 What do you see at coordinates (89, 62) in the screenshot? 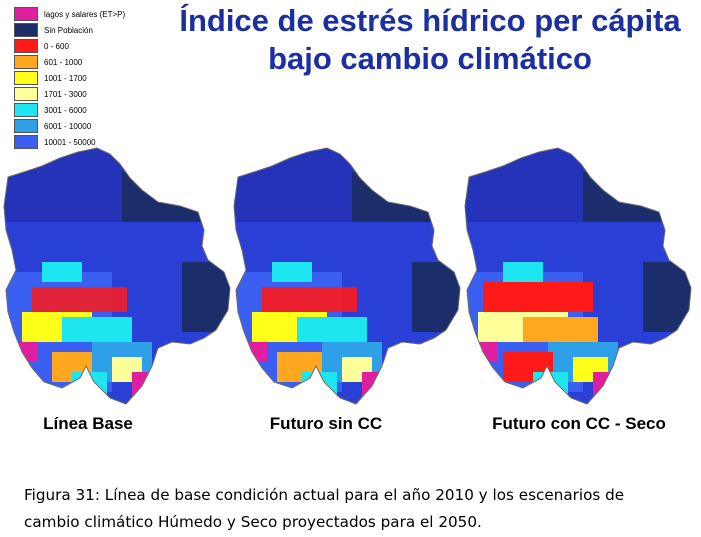
I see `legend-item: 601 - 1000` at bounding box center [89, 62].